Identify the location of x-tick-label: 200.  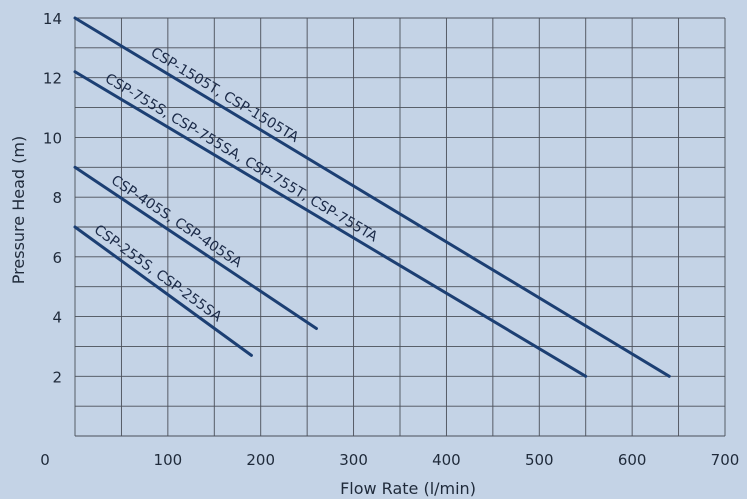
(260, 460).